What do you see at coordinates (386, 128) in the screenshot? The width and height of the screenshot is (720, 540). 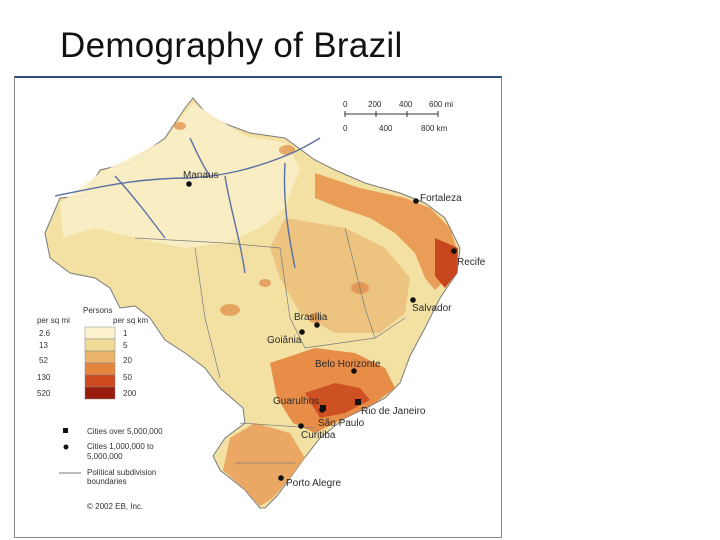 I see `scale-km-400: 400` at bounding box center [386, 128].